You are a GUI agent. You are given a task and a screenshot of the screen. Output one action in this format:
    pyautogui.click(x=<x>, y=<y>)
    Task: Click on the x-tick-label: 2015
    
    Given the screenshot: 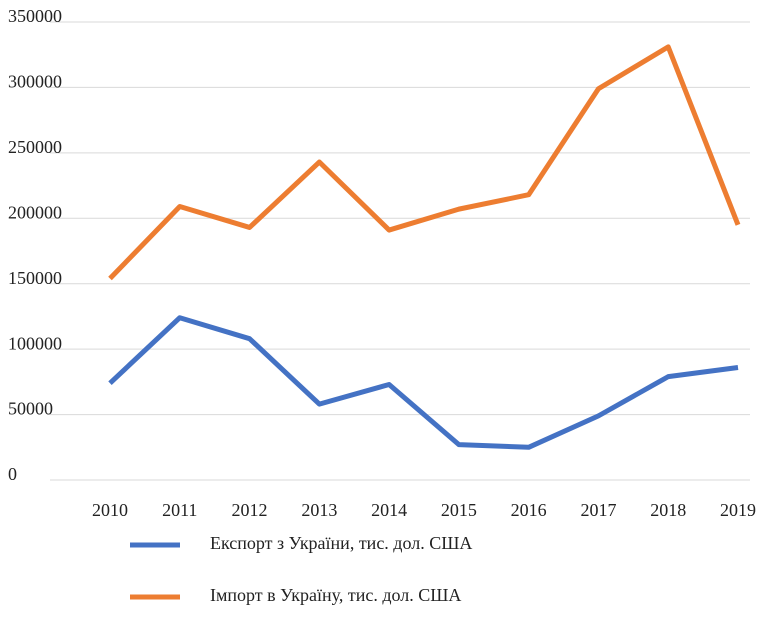 What is the action you would take?
    pyautogui.click(x=459, y=510)
    